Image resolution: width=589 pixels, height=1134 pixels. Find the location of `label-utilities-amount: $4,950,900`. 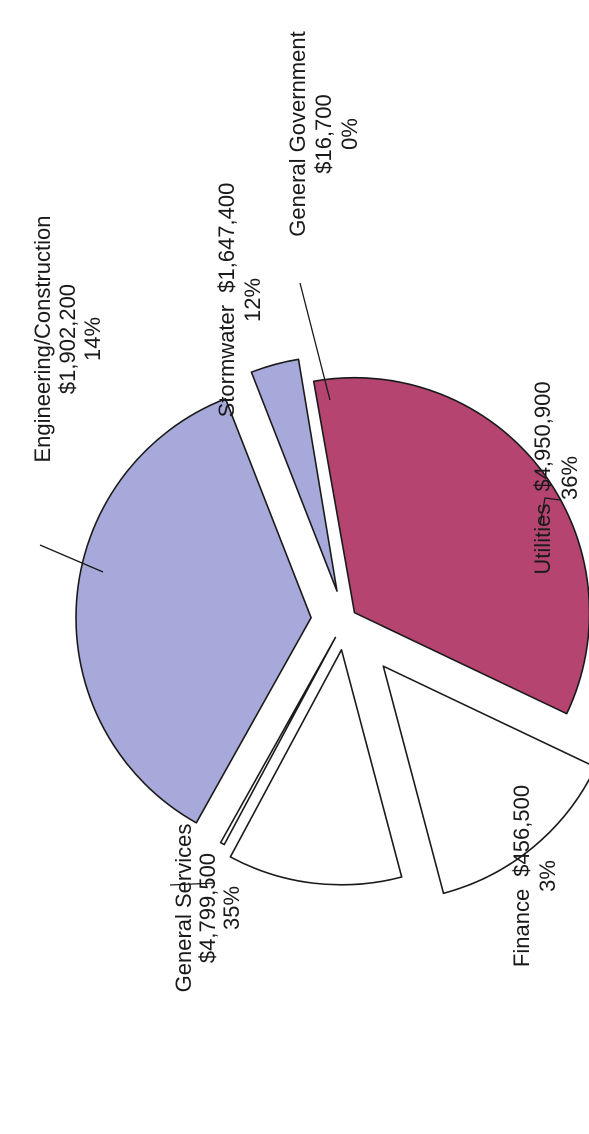

label-utilities-amount: $4,950,900 is located at coordinates (542, 436).